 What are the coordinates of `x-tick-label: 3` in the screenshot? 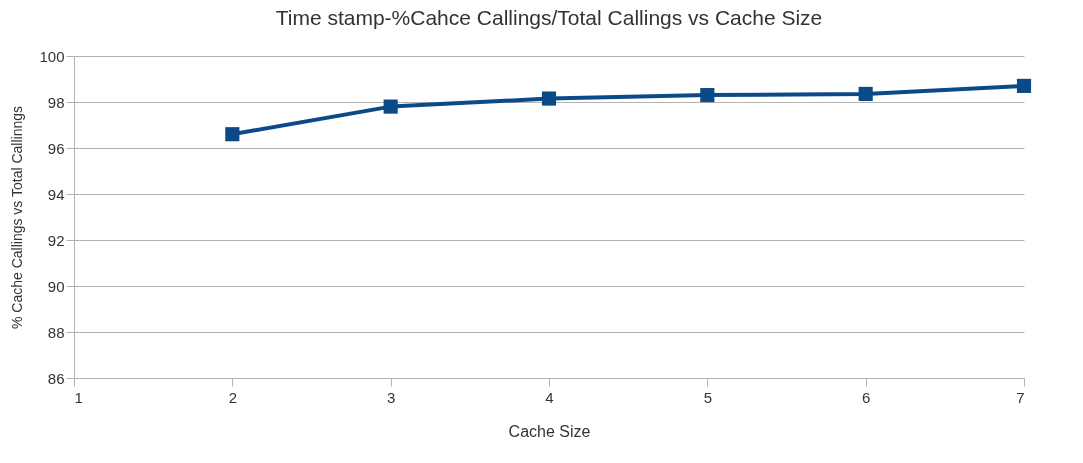 It's located at (391, 397).